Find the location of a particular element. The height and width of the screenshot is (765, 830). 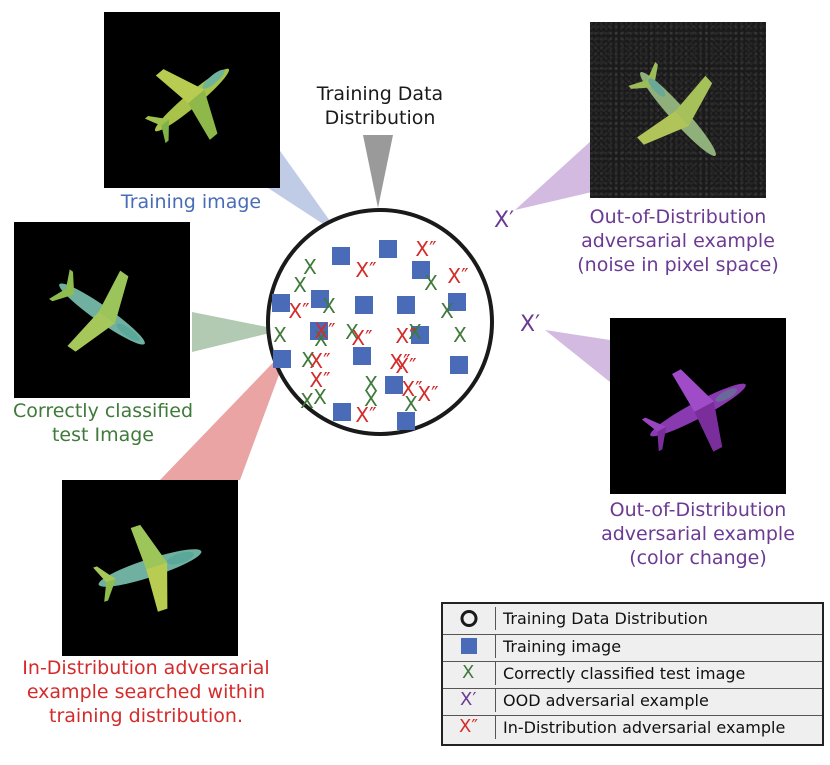

ood-color-airplane-image is located at coordinates (698, 406).